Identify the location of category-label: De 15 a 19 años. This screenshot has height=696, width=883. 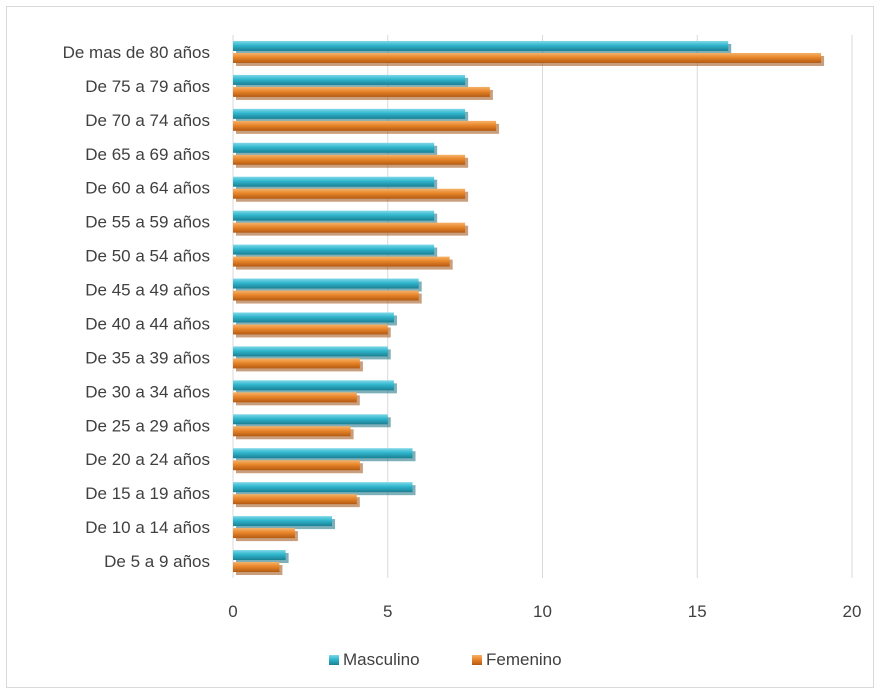
(147, 493).